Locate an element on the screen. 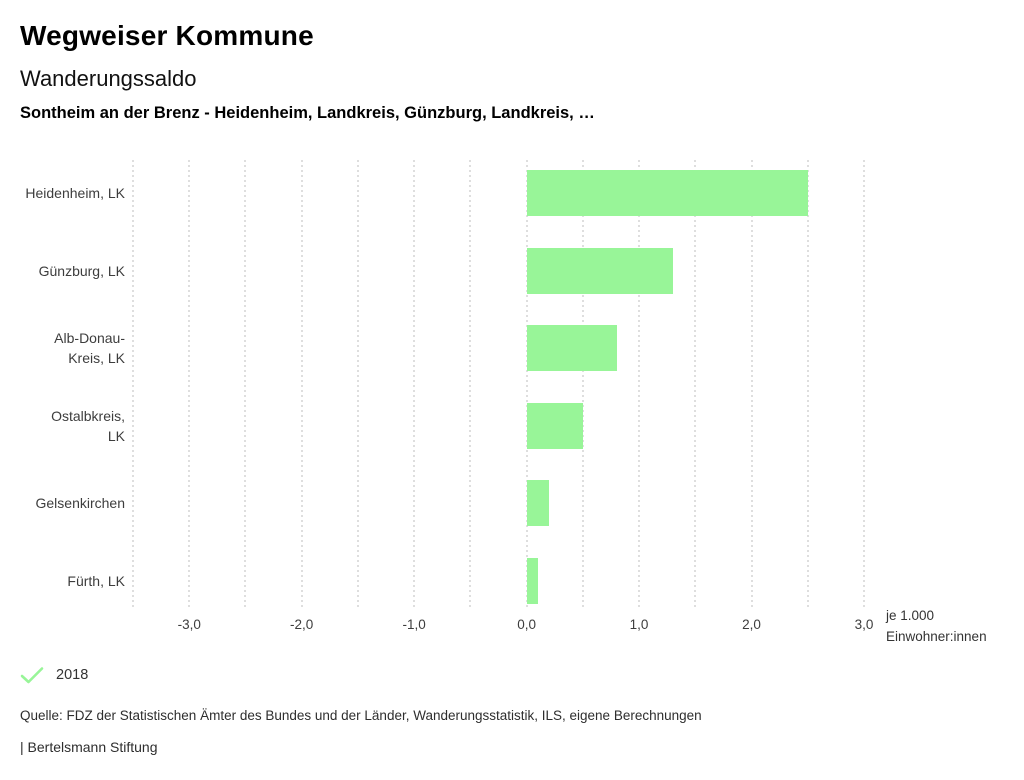 The image size is (1024, 780). x-axis-tick-label: 2,0 is located at coordinates (751, 624).